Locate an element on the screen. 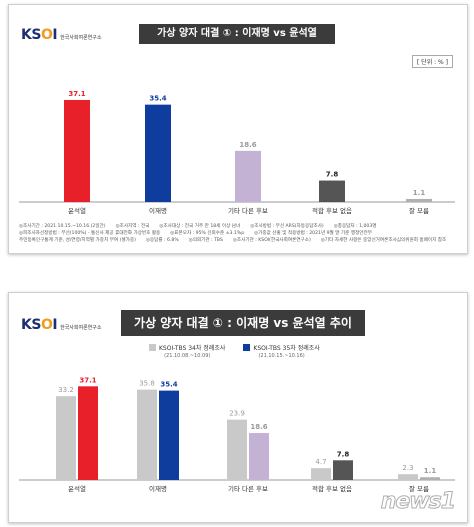  data-label: 4.7 is located at coordinates (320, 462).